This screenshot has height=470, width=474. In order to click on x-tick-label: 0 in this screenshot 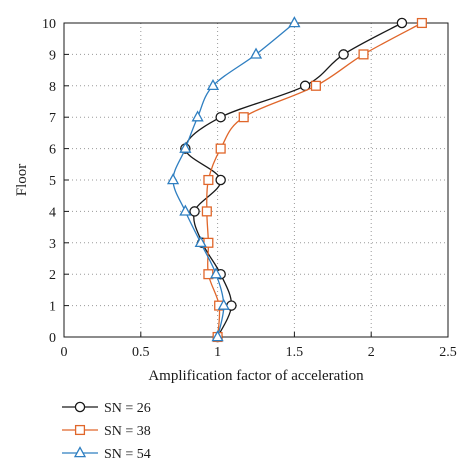, I will do `click(64, 352)`.